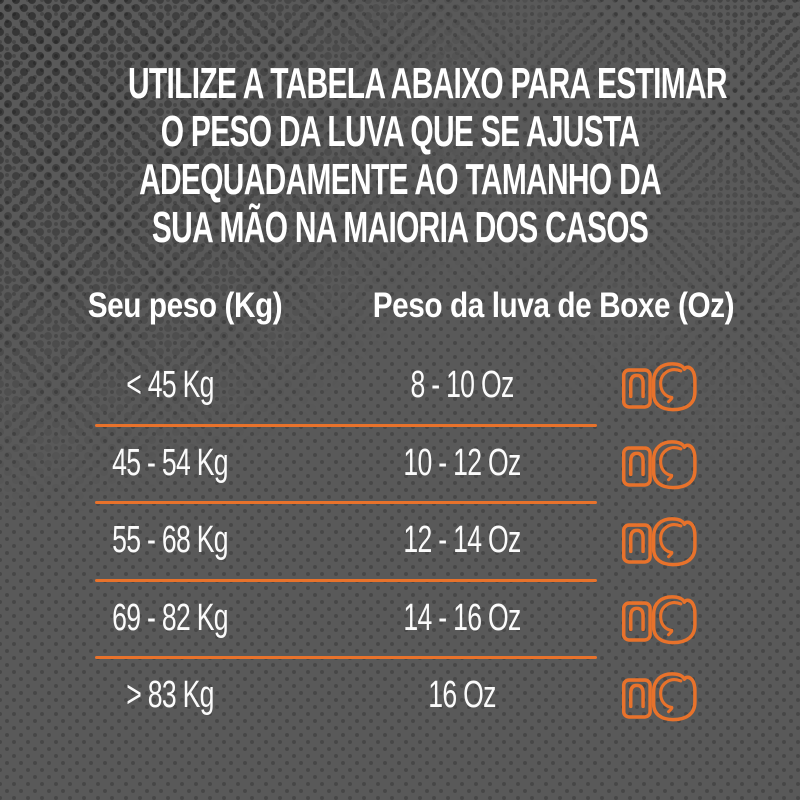 Image resolution: width=800 pixels, height=800 pixels. Describe the element at coordinates (462, 695) in the screenshot. I see `glove-weight-cell: 16 Oz` at that location.